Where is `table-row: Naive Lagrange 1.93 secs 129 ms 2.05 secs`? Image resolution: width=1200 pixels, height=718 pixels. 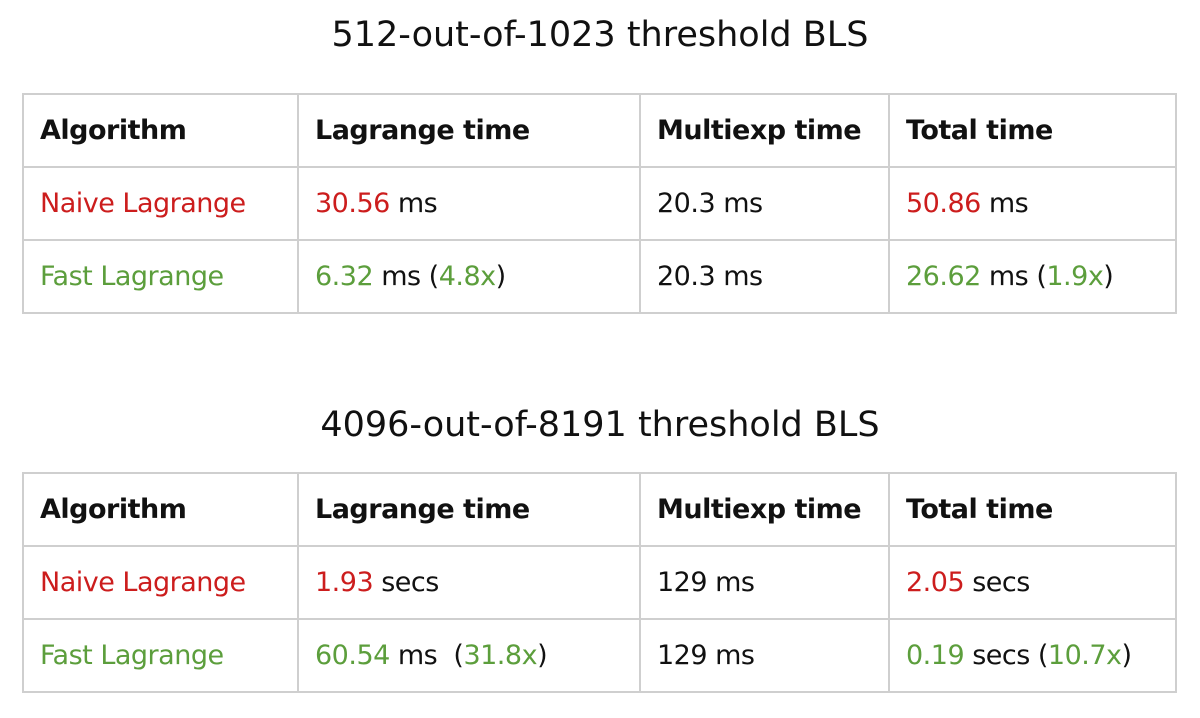 table-row: Naive Lagrange 1.93 secs 129 ms 2.05 secs is located at coordinates (599, 582).